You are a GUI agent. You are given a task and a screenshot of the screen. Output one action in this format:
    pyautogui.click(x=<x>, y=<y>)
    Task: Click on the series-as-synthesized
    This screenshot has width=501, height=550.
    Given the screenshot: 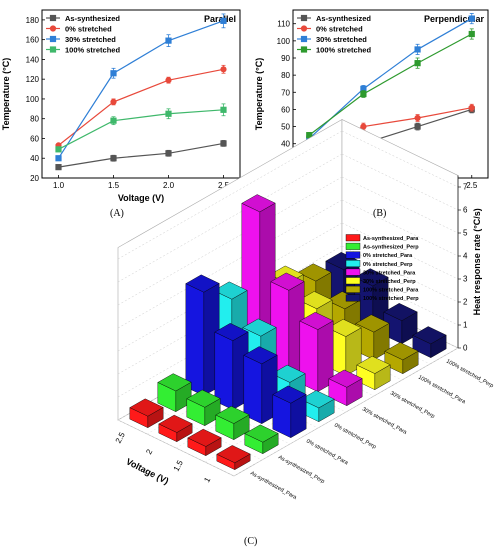 What is the action you would take?
    pyautogui.click(x=141, y=155)
    